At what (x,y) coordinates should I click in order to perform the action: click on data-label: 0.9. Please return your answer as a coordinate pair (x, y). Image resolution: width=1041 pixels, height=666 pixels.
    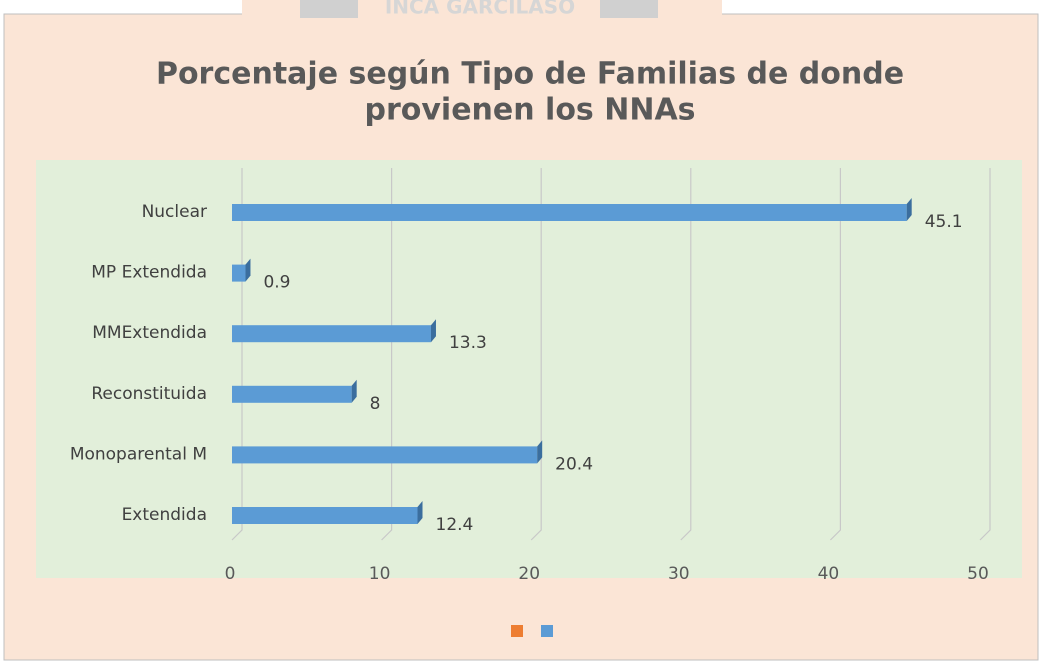
    Looking at the image, I should click on (276, 283).